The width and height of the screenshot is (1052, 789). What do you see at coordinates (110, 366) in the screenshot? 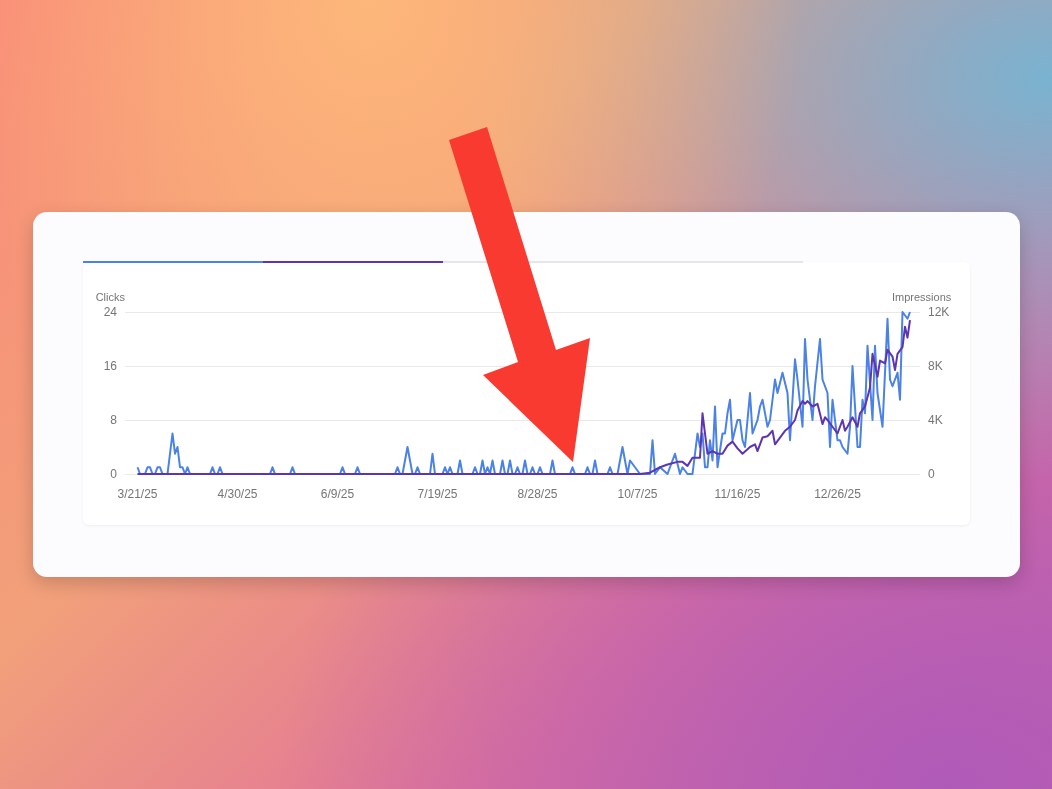
I see `y-tick-label: 16` at bounding box center [110, 366].